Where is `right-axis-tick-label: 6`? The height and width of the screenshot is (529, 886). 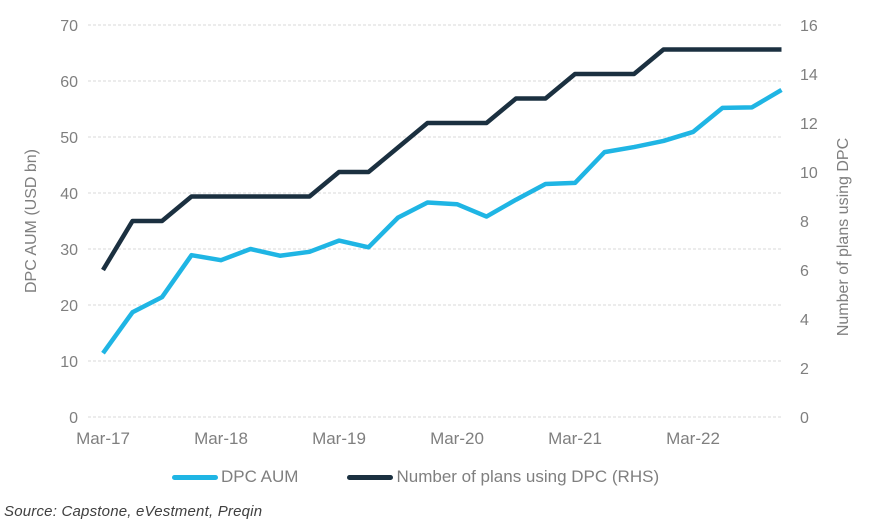 right-axis-tick-label: 6 is located at coordinates (804, 271).